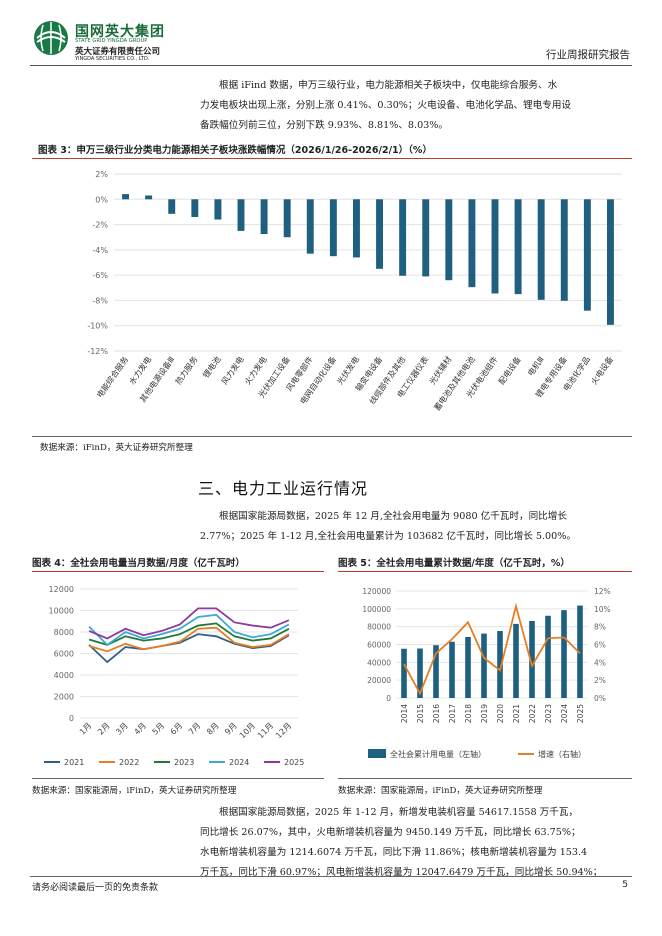  What do you see at coordinates (140, 729) in the screenshot?
I see `x-tick-label: 4月` at bounding box center [140, 729].